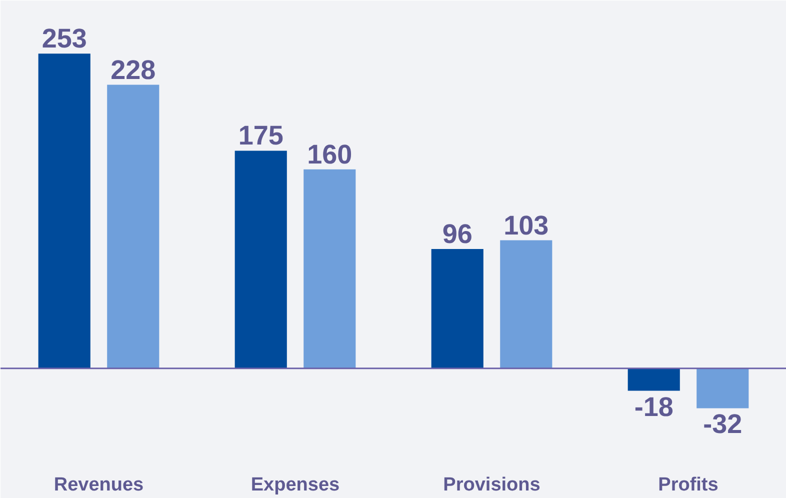 This screenshot has height=498, width=786. Describe the element at coordinates (722, 424) in the screenshot. I see `data-label: -32` at that location.